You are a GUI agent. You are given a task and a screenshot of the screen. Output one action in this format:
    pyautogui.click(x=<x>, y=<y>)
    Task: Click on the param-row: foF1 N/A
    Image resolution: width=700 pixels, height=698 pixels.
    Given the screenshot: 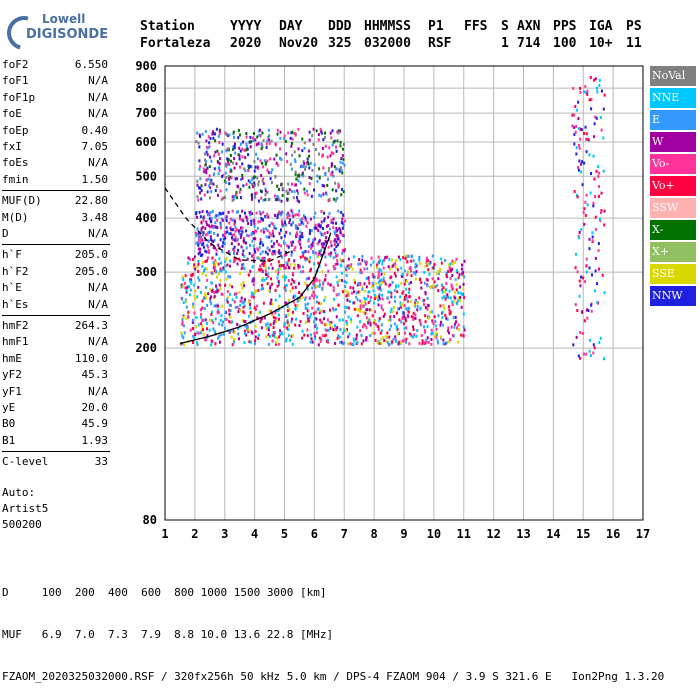 What is the action you would take?
    pyautogui.click(x=55, y=82)
    